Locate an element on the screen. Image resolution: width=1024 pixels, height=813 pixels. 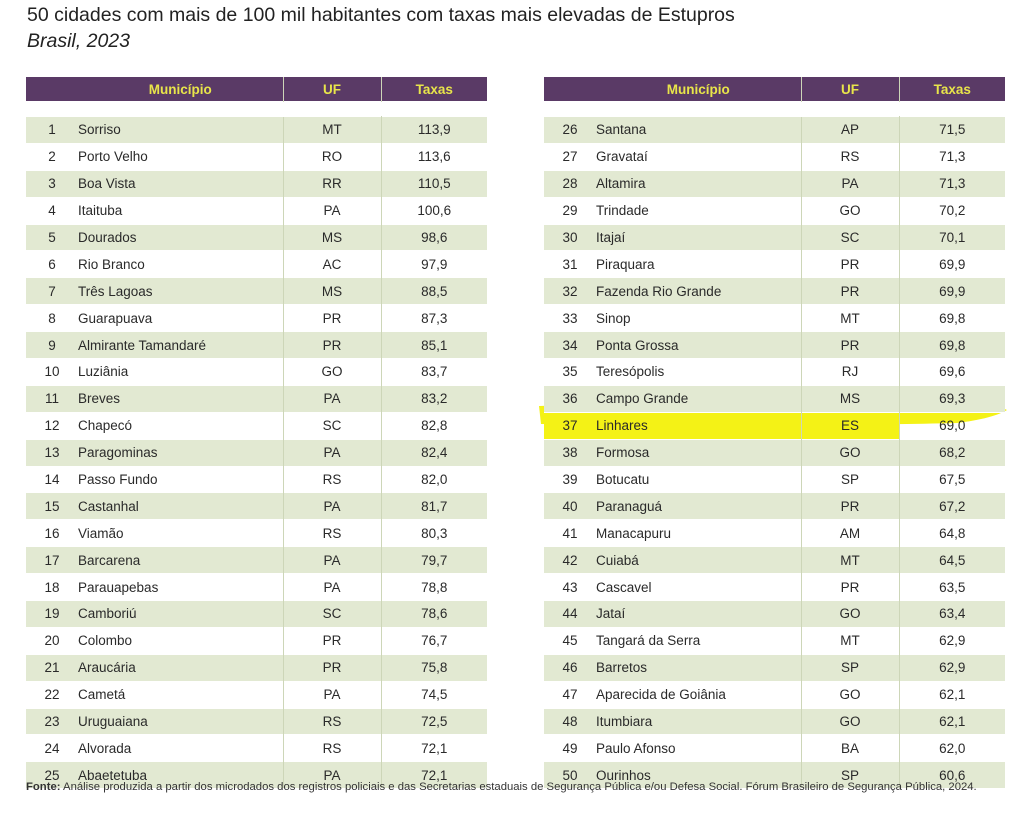
table-row: 2 Porto Velho RO 113,6 is located at coordinates (256, 156).